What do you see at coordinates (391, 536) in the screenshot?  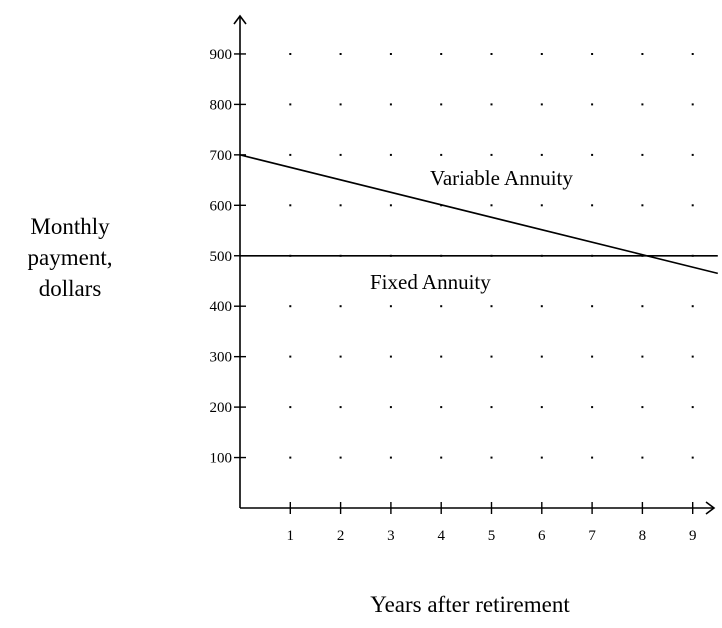 I see `x-tick-label: 3` at bounding box center [391, 536].